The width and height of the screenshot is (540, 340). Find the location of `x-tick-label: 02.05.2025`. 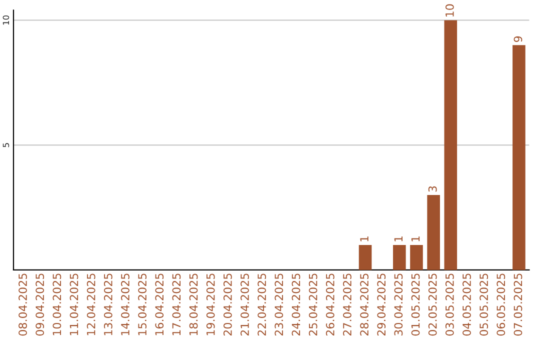

x-tick-label: 02.05.2025 is located at coordinates (432, 305).